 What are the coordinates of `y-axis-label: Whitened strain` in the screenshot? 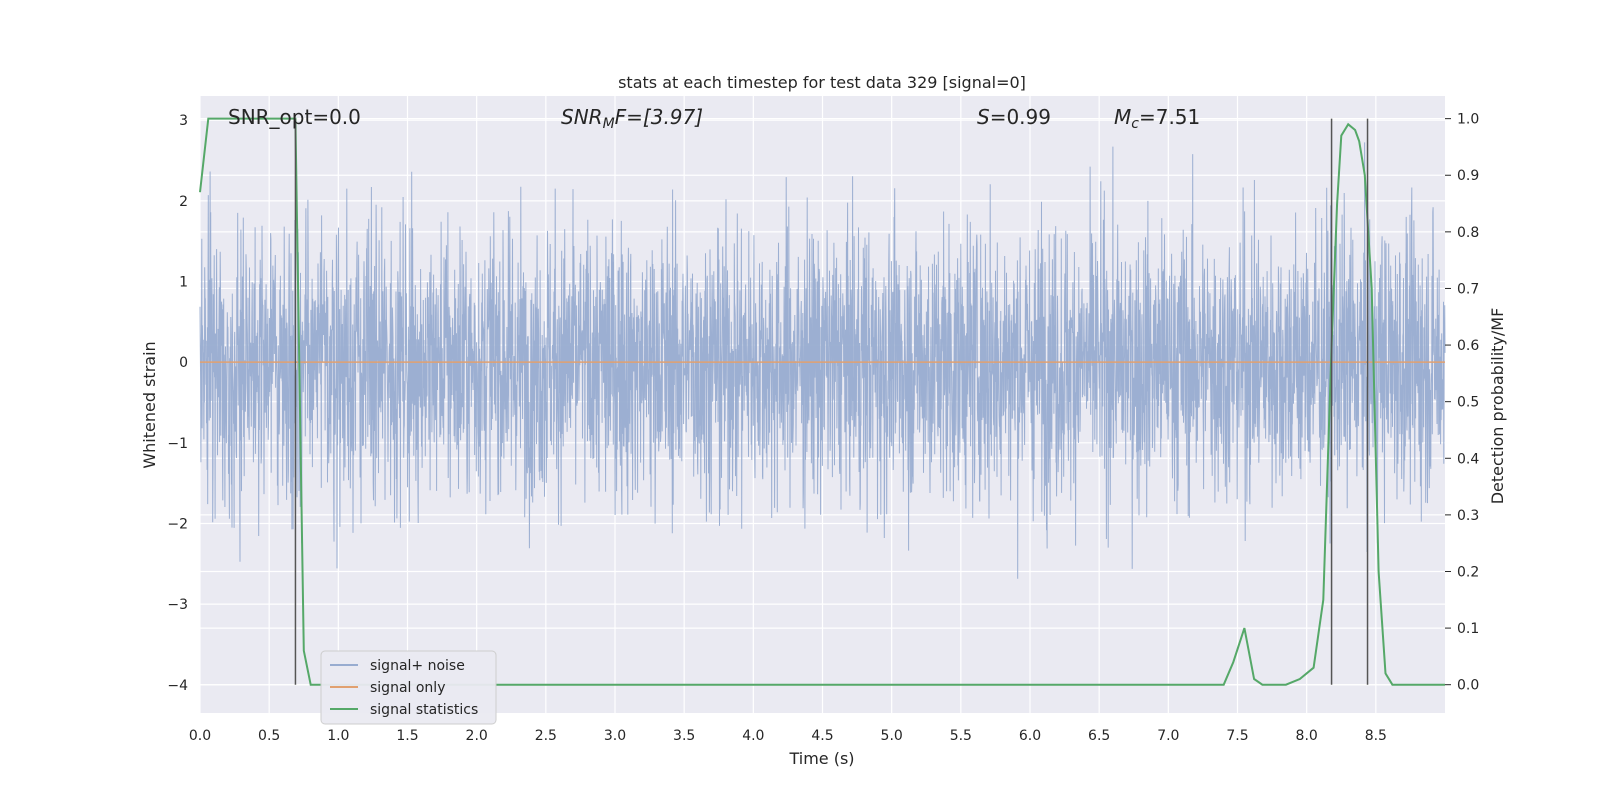 It's located at (149, 404).